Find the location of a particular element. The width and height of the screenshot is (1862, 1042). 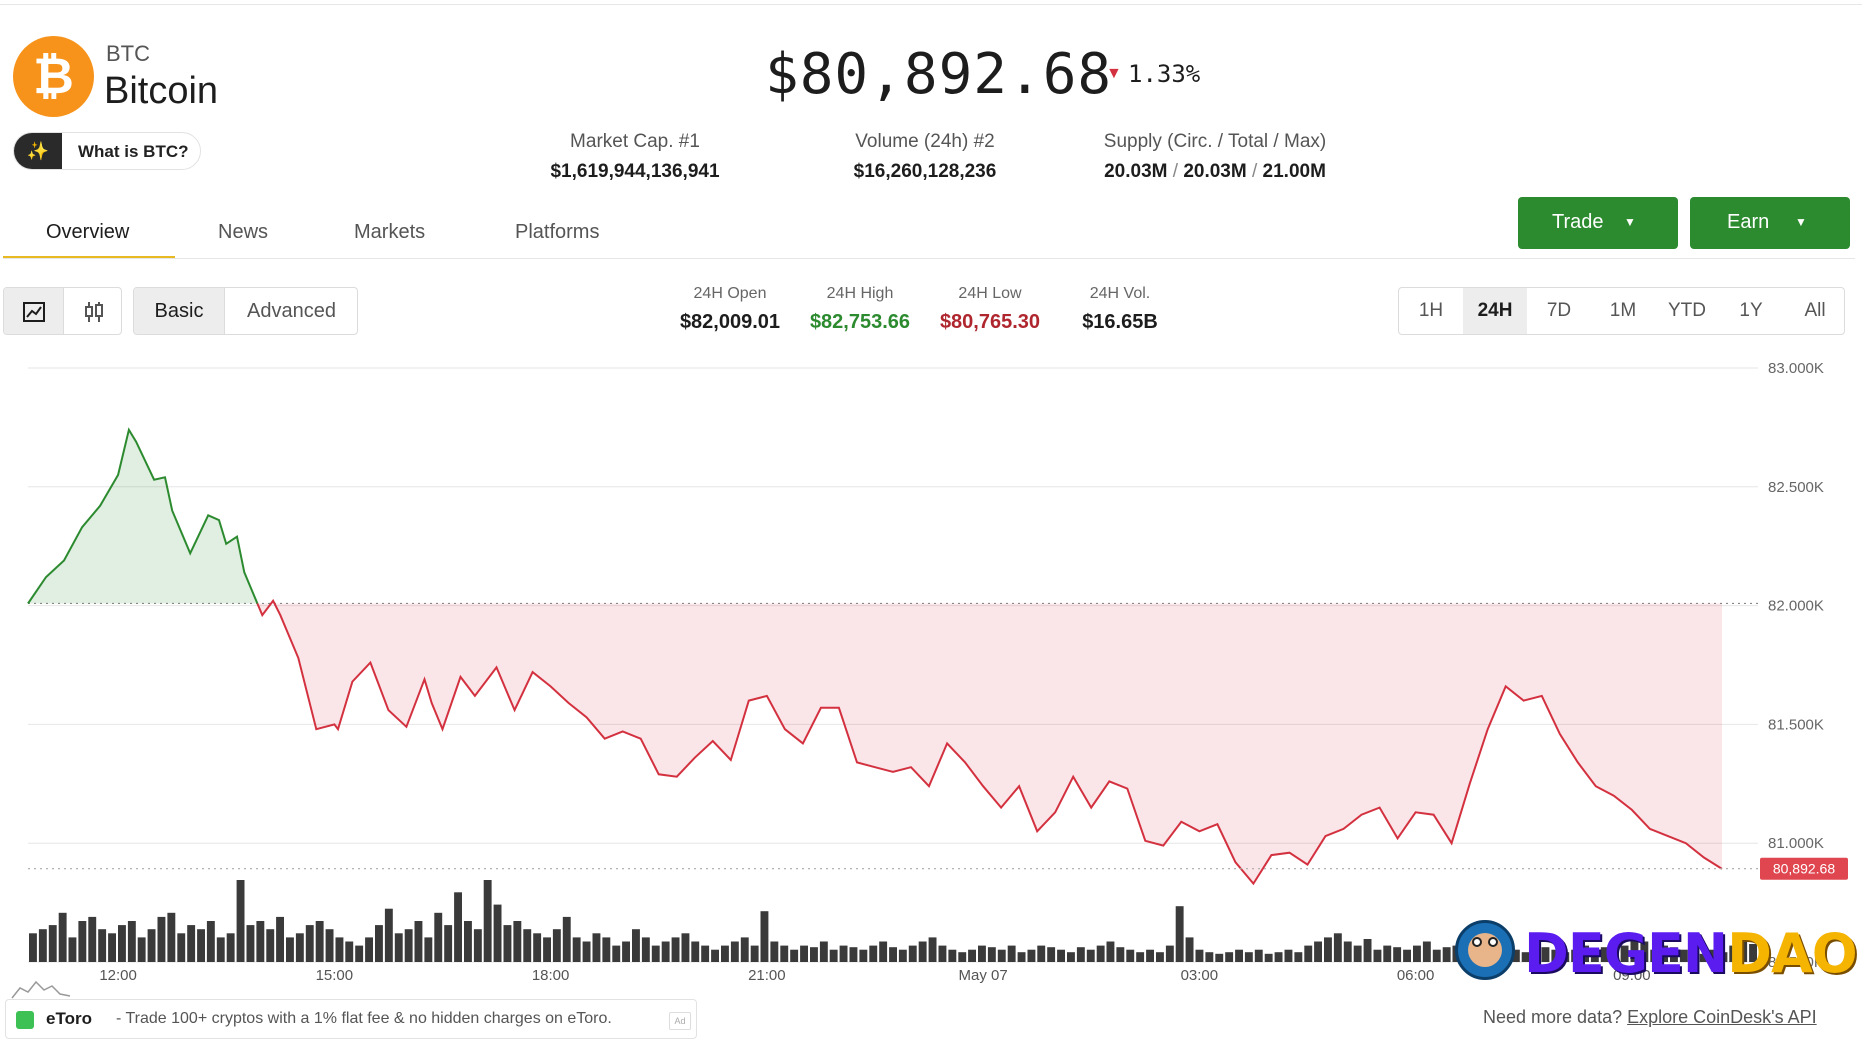

coin-name: Bitcoin is located at coordinates (161, 91).